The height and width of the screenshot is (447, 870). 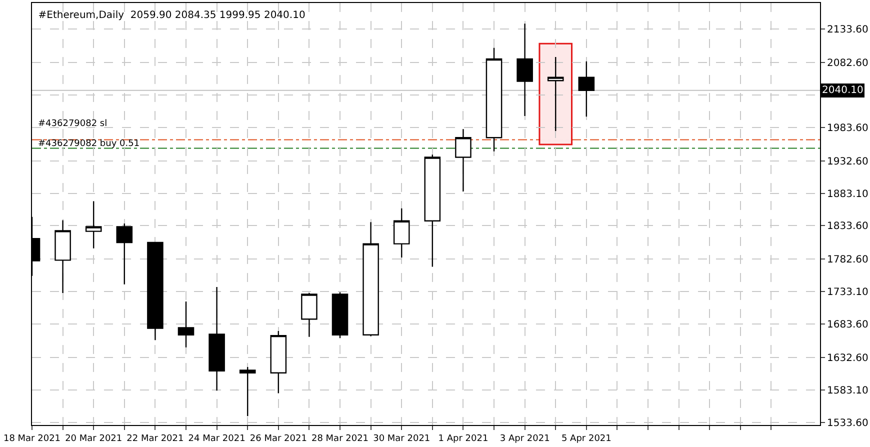 I want to click on y-tick-label: 1632.60, so click(x=847, y=358).